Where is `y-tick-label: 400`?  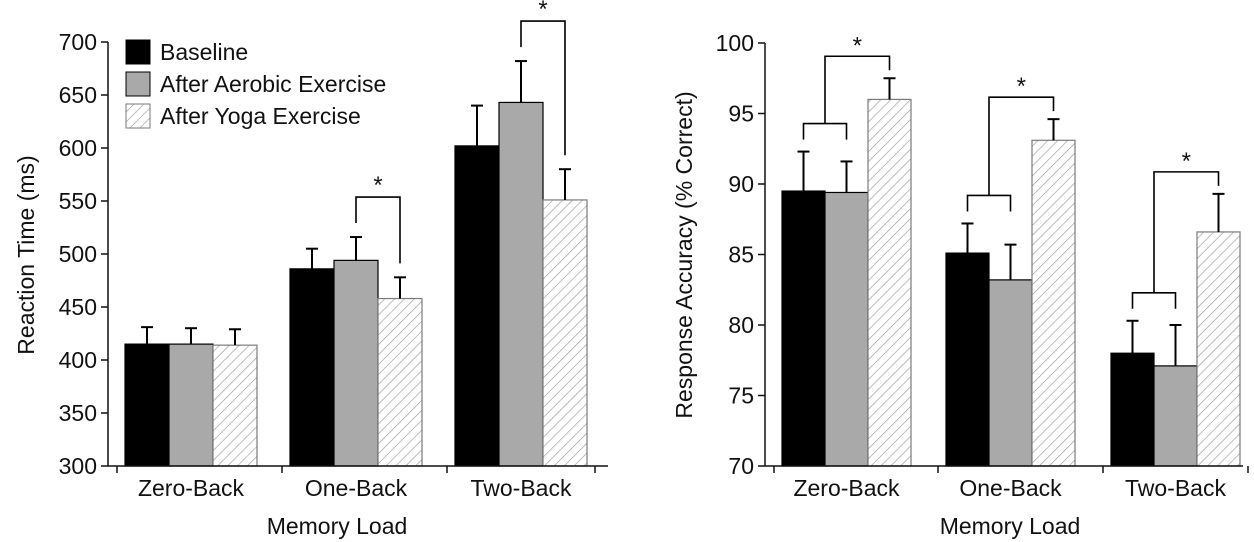 y-tick-label: 400 is located at coordinates (78, 360).